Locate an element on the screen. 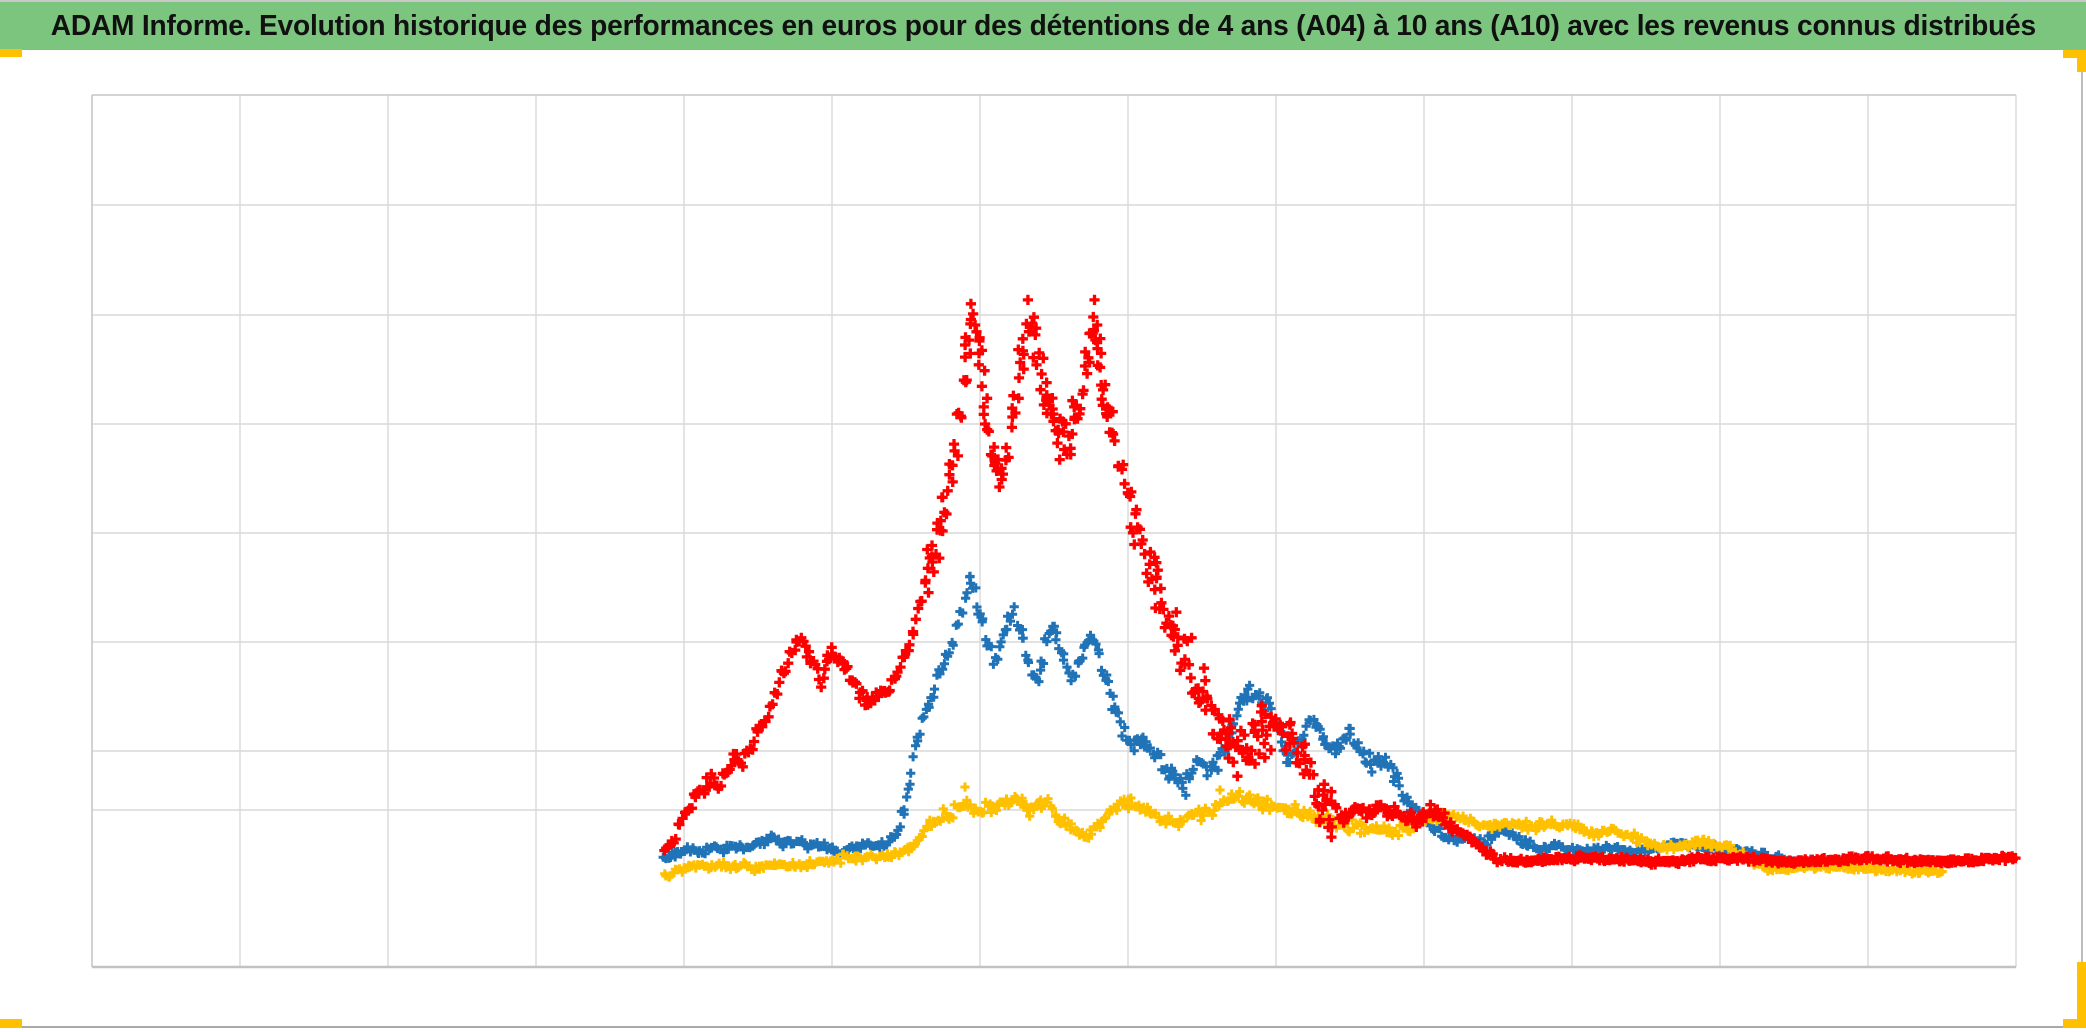 Image resolution: width=2086 pixels, height=1032 pixels. series-yellow is located at coordinates (1303, 832).